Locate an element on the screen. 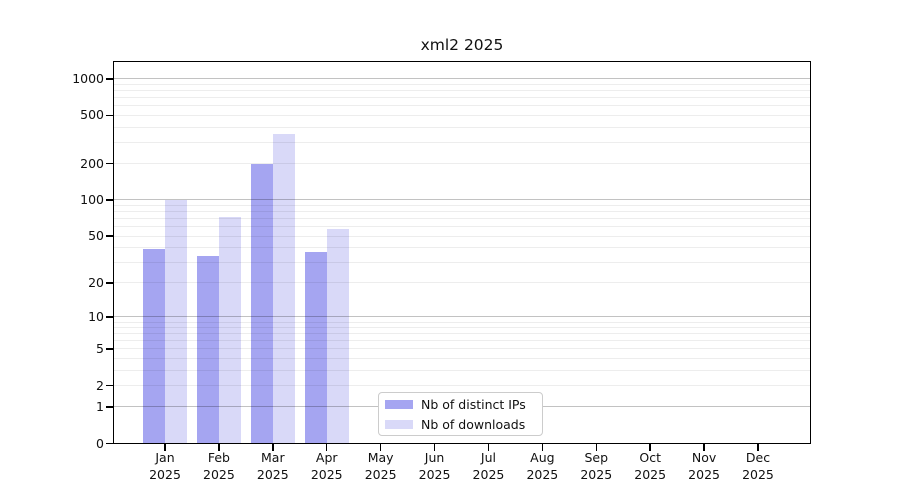 The width and height of the screenshot is (900, 500). x-tick-label-month: Jul is located at coordinates (488, 457).